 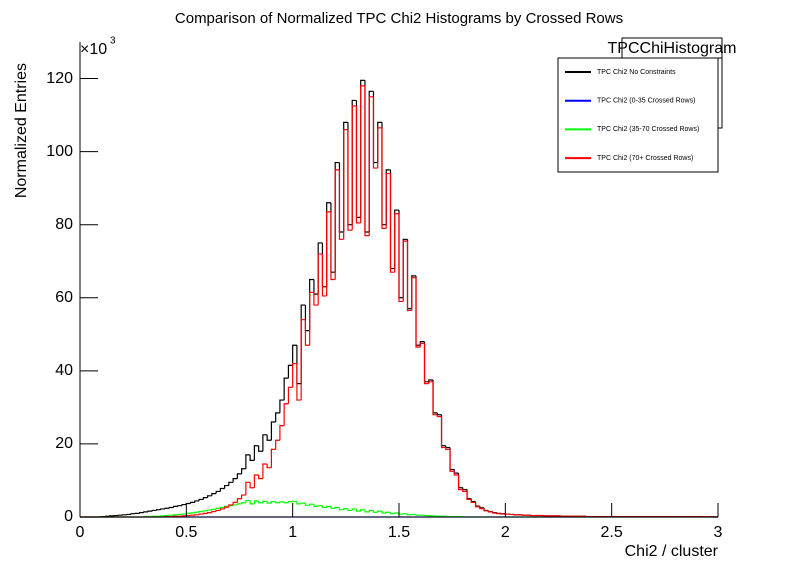 I want to click on y-axis-title: Normalized Entries, so click(x=21, y=130).